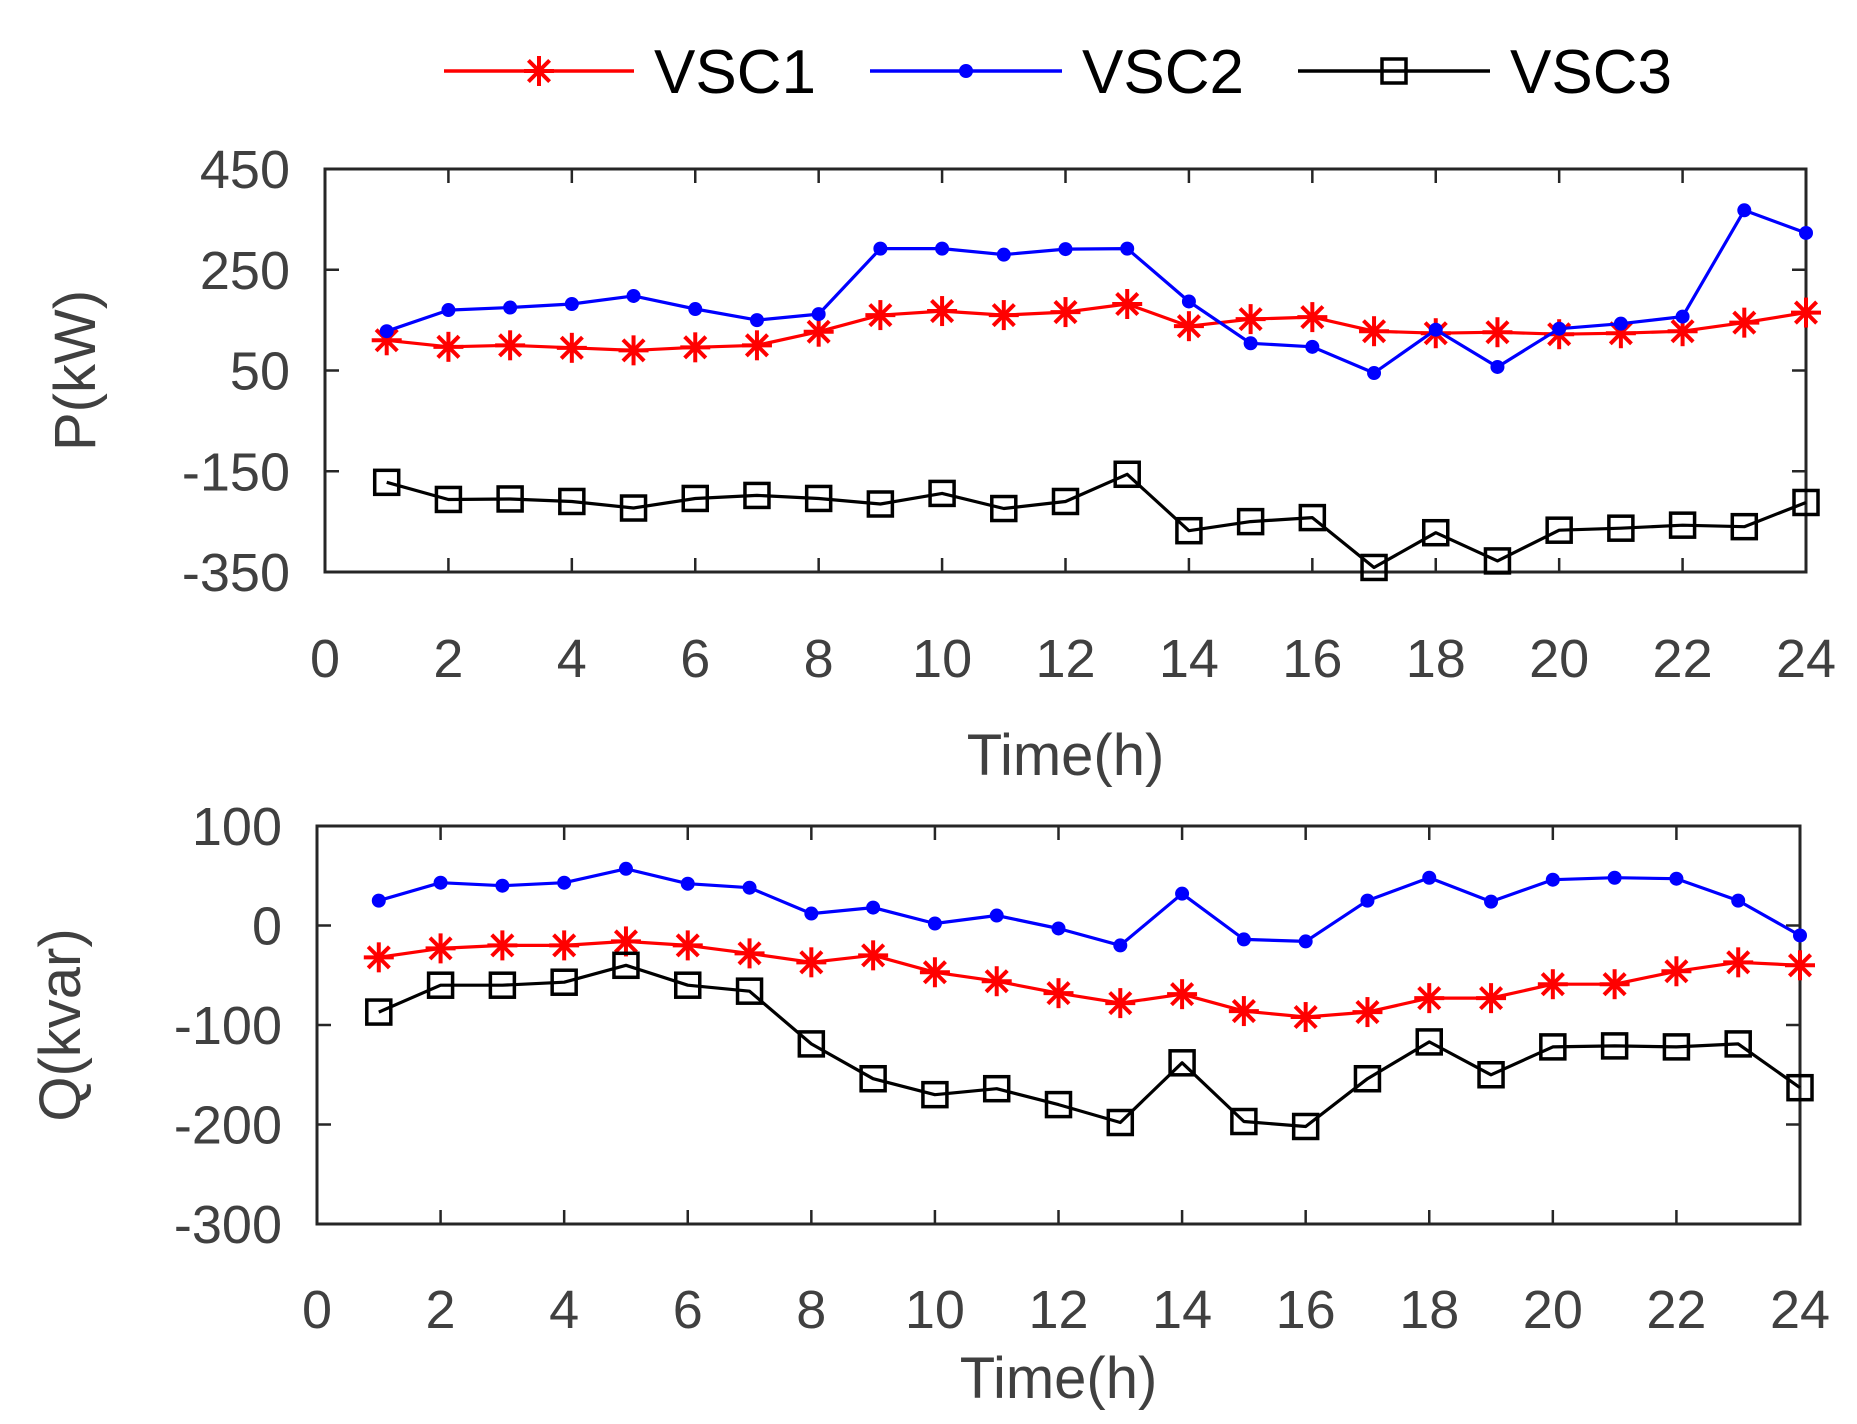  I want to click on y-tick-label: -150, so click(236, 472).